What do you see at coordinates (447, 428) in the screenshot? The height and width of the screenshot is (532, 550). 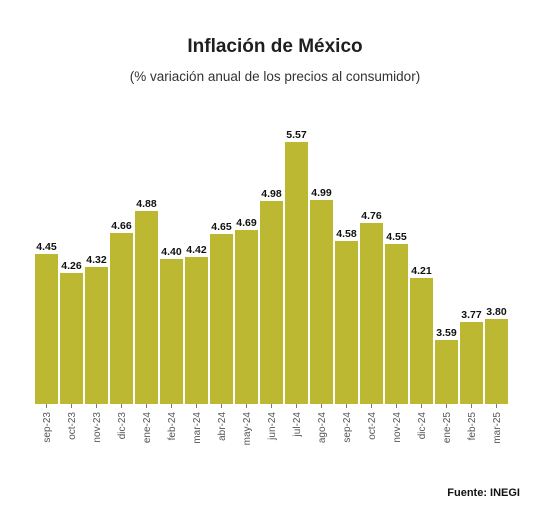 I see `x-tick-label-ene-25: ene-25` at bounding box center [447, 428].